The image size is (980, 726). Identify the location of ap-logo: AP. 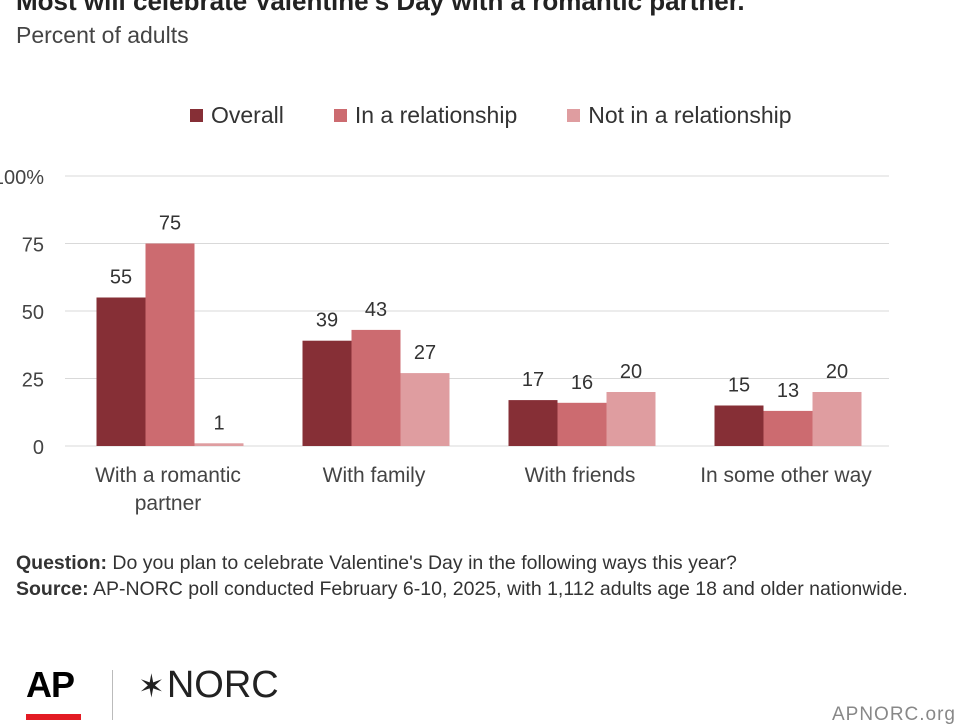
(50, 684).